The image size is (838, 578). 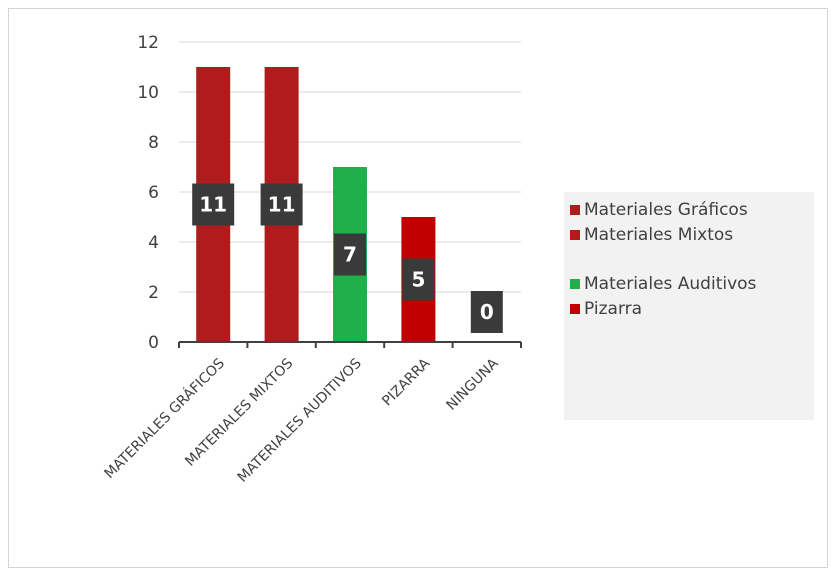 I want to click on y-tick-label: 10, so click(x=148, y=93).